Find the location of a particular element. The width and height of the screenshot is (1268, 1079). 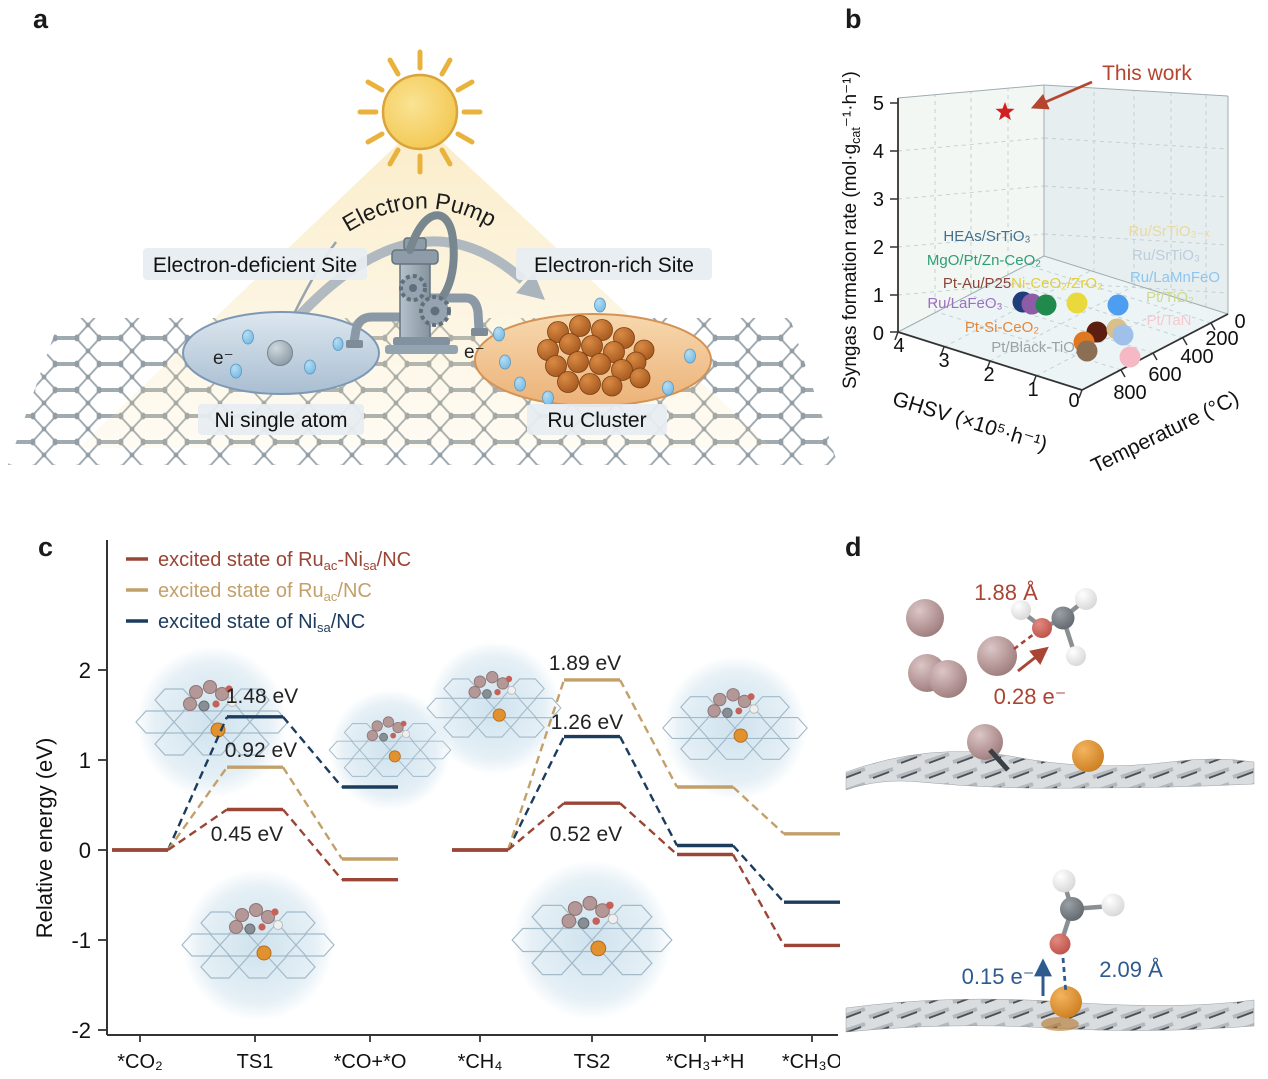

this-work-star is located at coordinates (1005, 111).